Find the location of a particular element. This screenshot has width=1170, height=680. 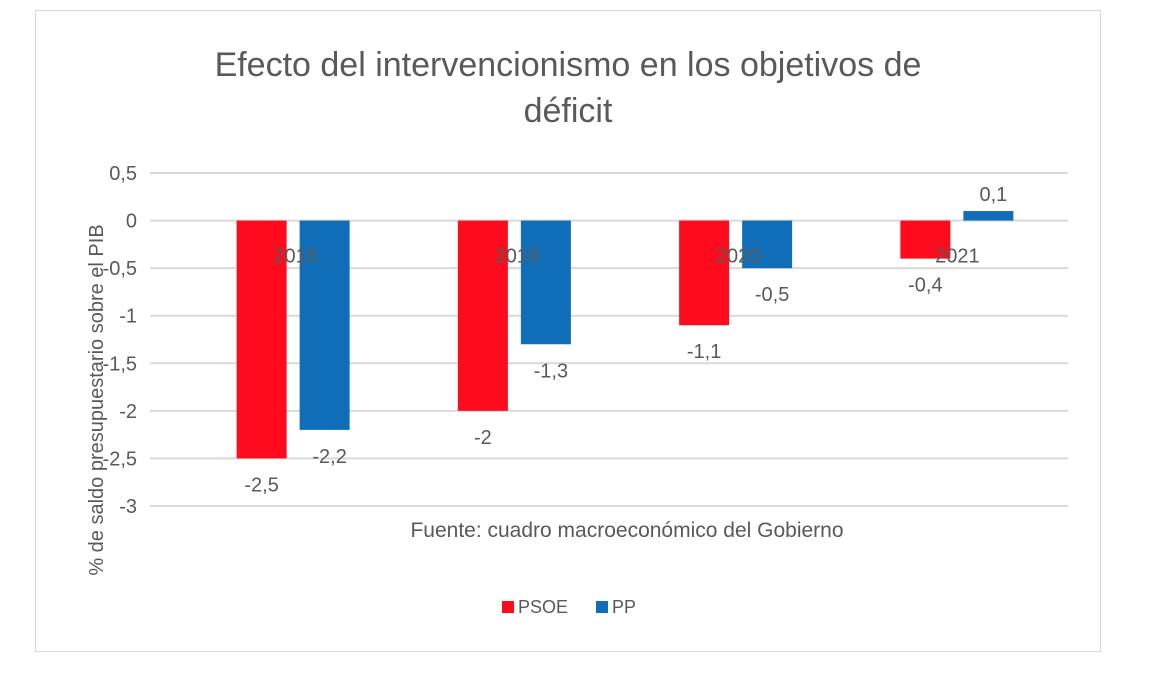

bar-pp-2021 is located at coordinates (988, 216).